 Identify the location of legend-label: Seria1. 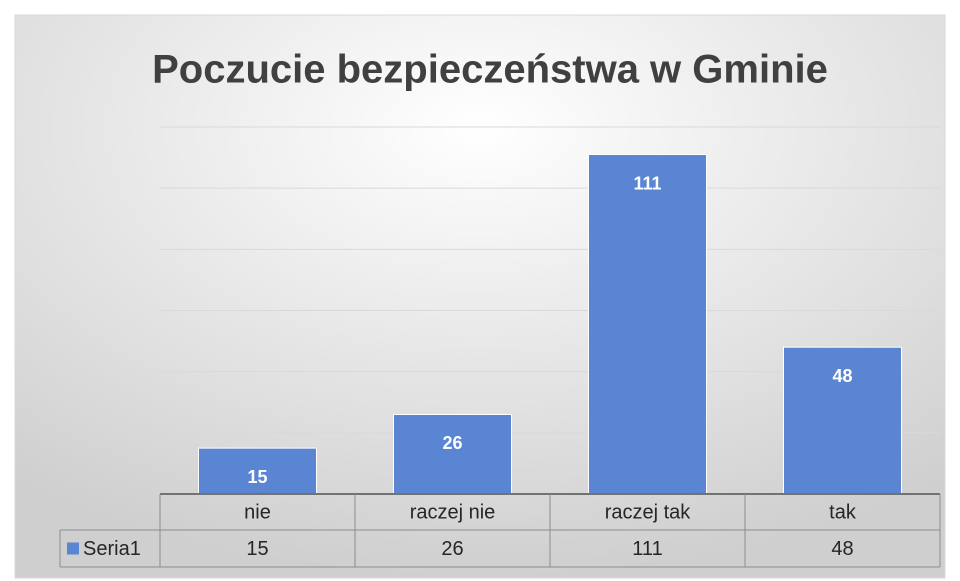
(112, 549).